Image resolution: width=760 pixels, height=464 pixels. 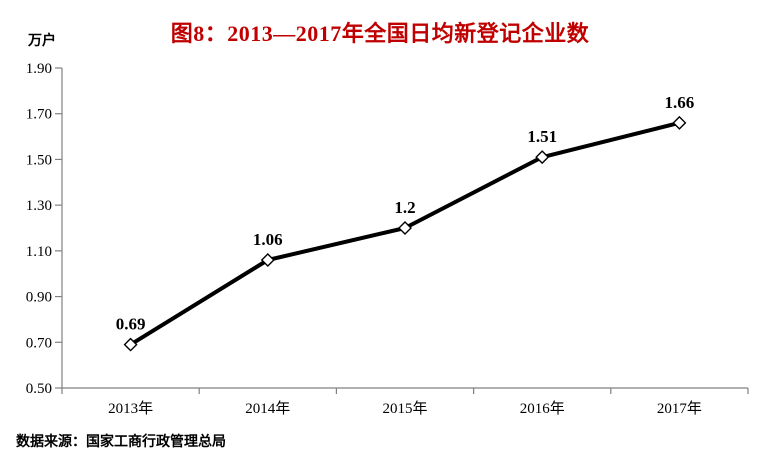 I want to click on data-point-label: 0.69, so click(x=131, y=324).